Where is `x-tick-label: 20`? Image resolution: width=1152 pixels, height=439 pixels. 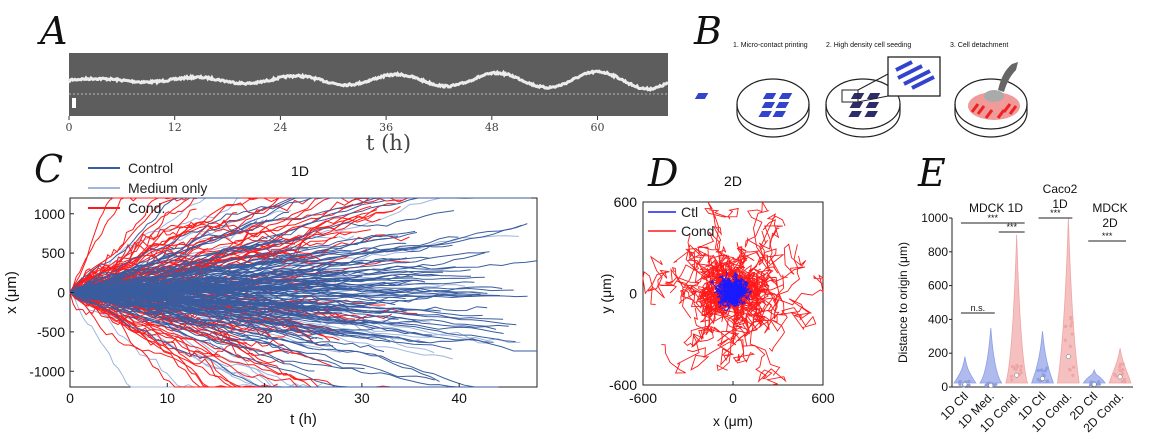
x-tick-label: 20 is located at coordinates (265, 398).